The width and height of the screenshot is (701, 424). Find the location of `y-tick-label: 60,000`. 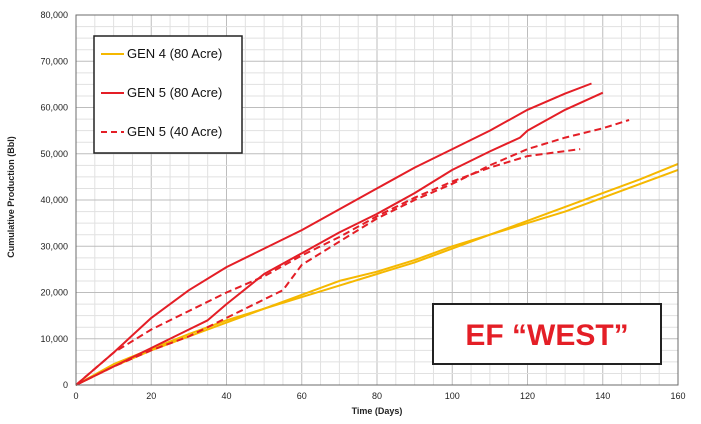

y-tick-label: 60,000 is located at coordinates (54, 108).